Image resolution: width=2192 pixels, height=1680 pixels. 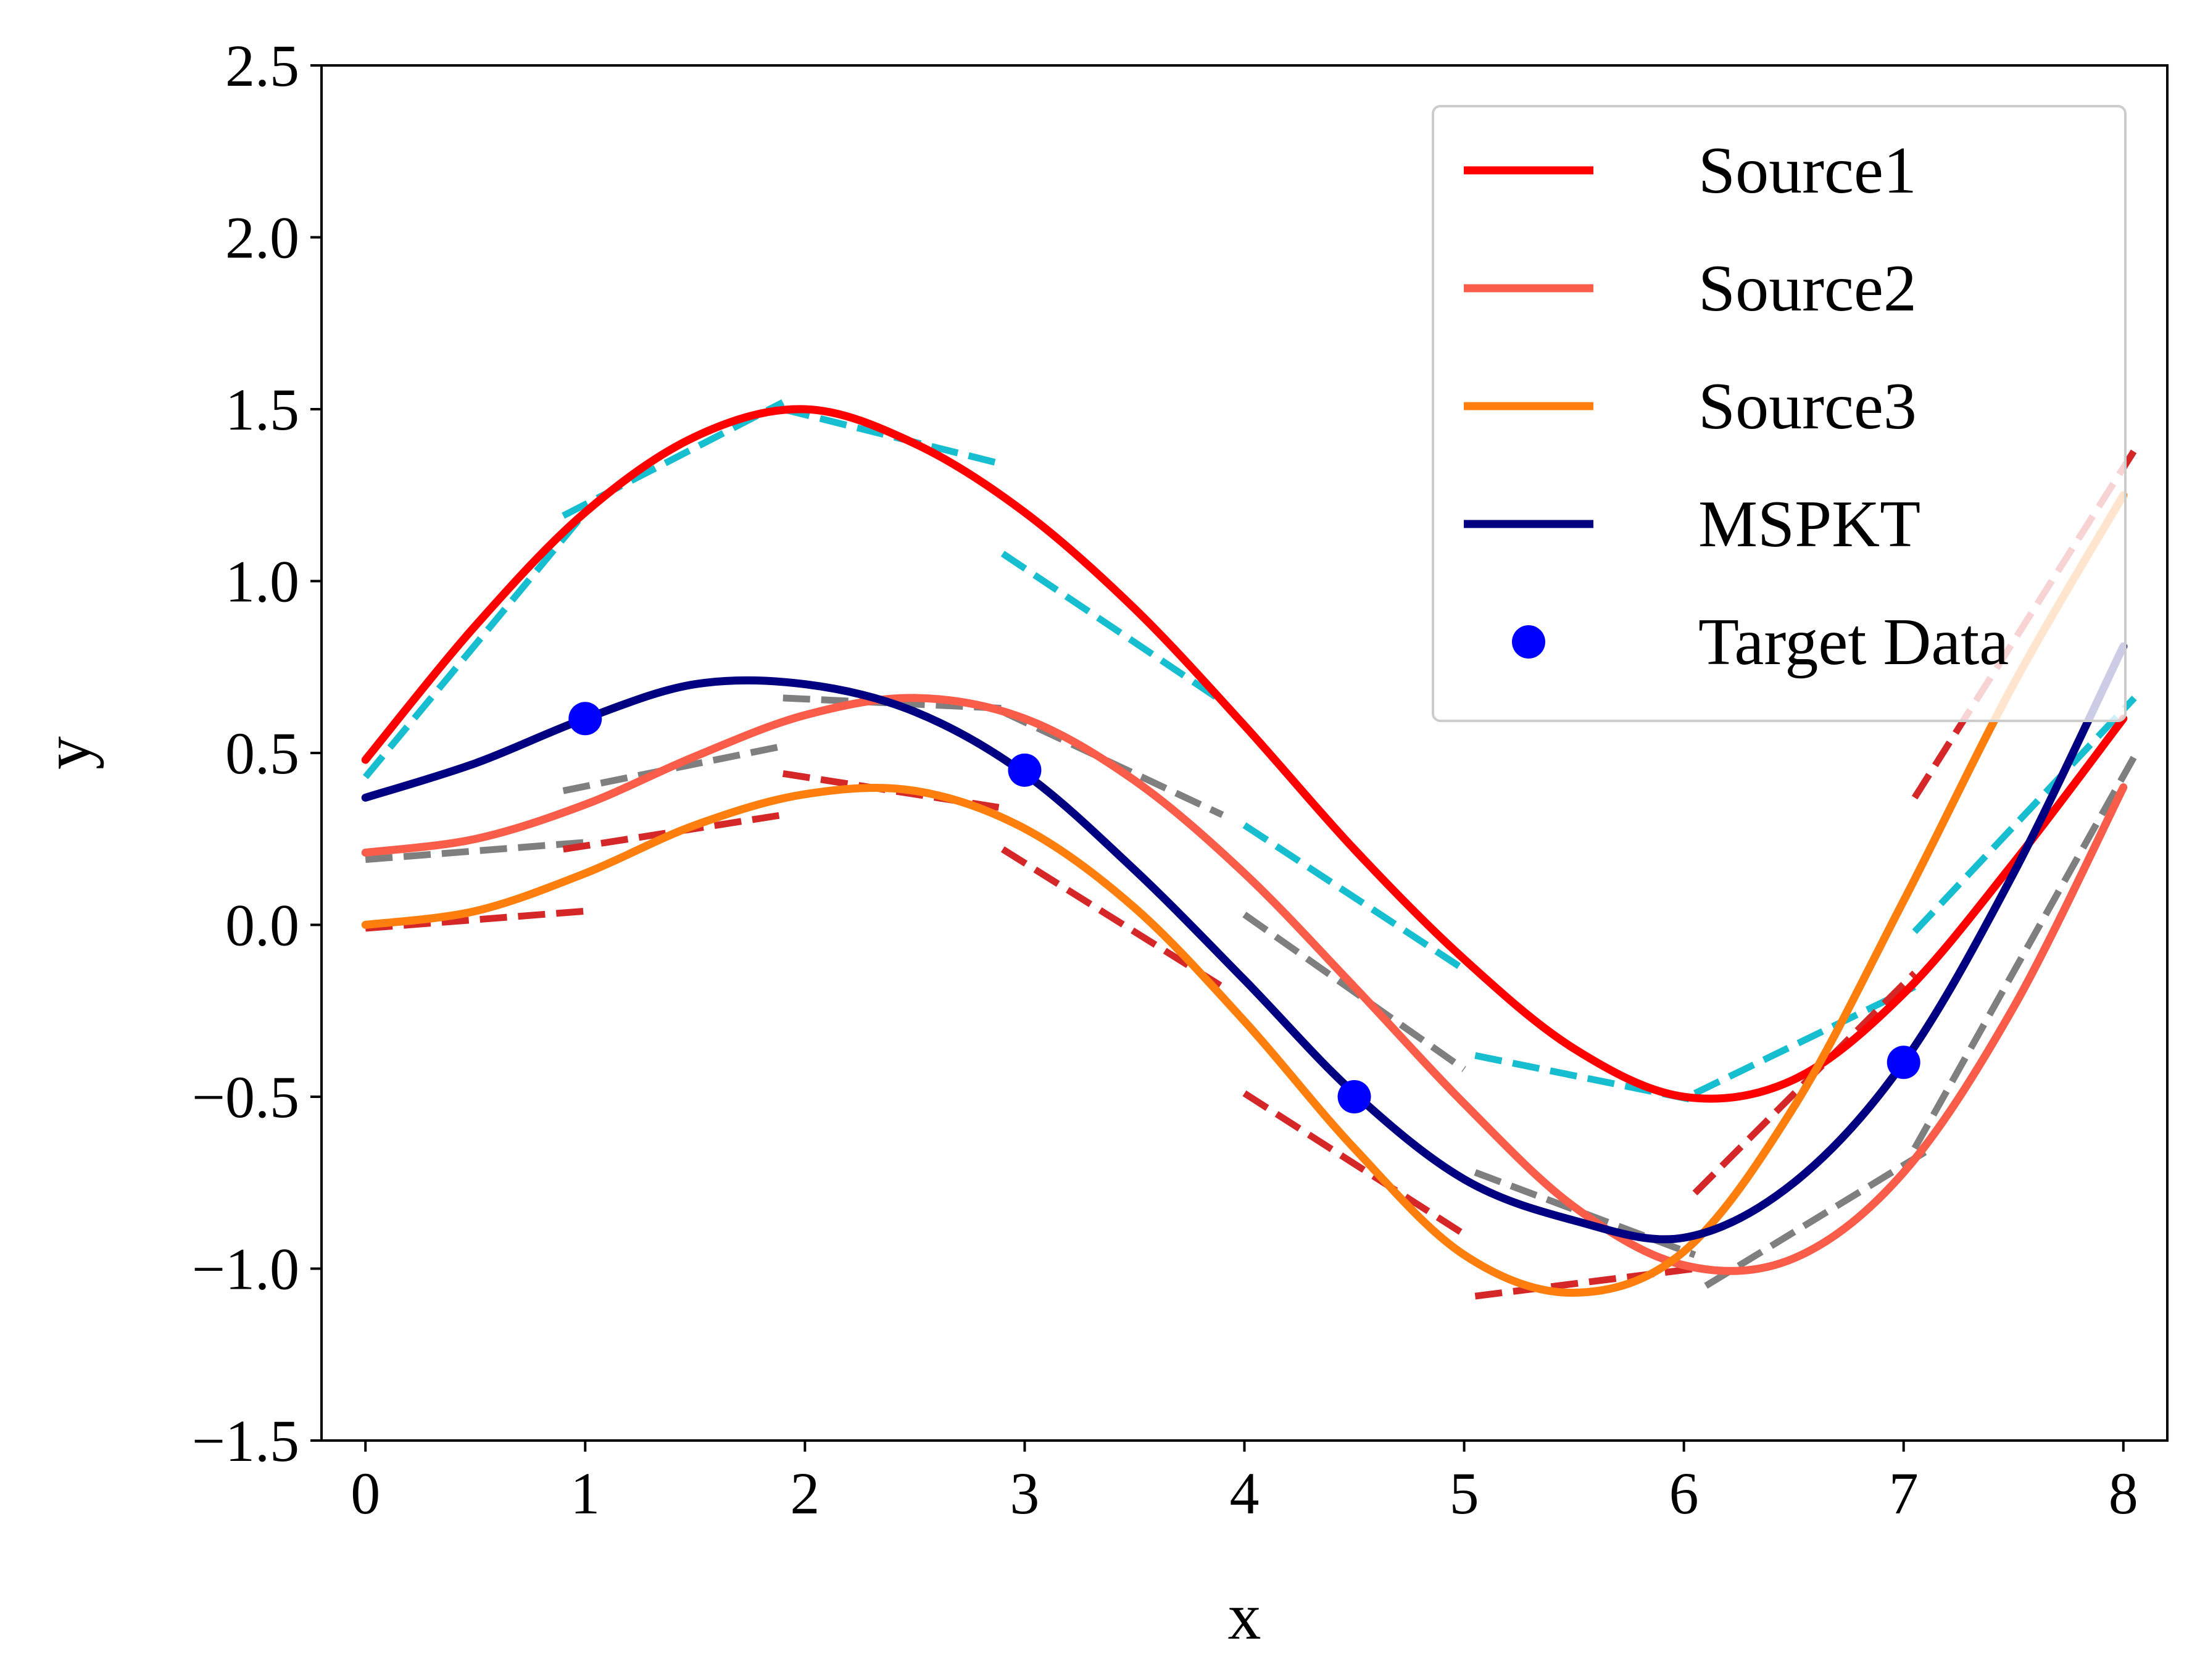 What do you see at coordinates (1684, 1493) in the screenshot?
I see `x-tick-label: 6` at bounding box center [1684, 1493].